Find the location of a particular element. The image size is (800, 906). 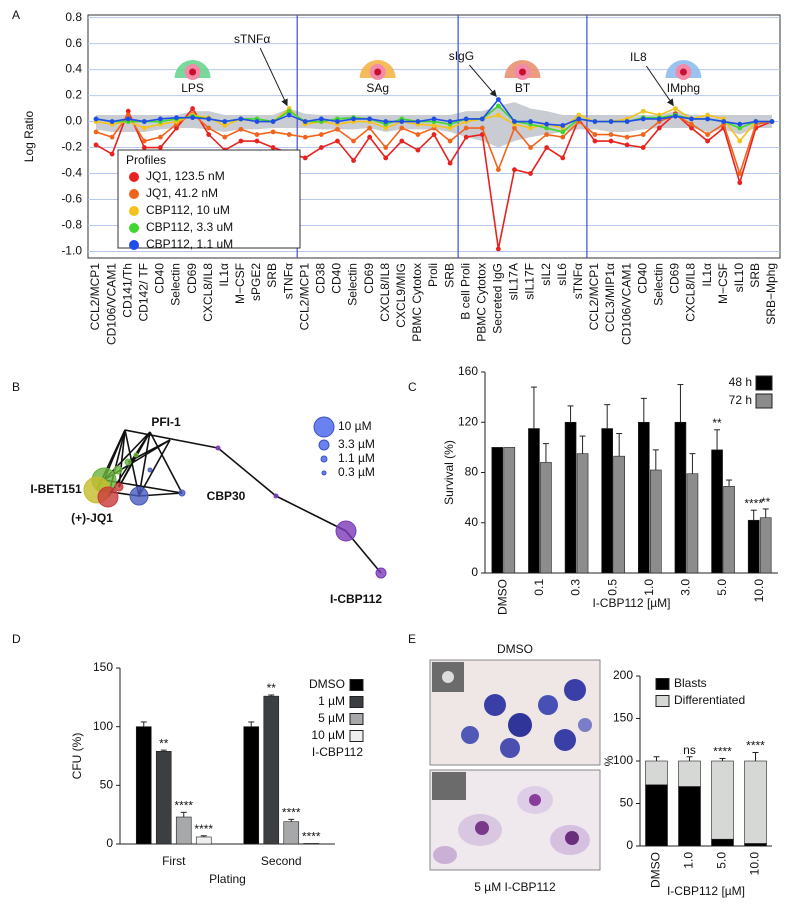

x-tick-label: DMSO is located at coordinates (656, 870).